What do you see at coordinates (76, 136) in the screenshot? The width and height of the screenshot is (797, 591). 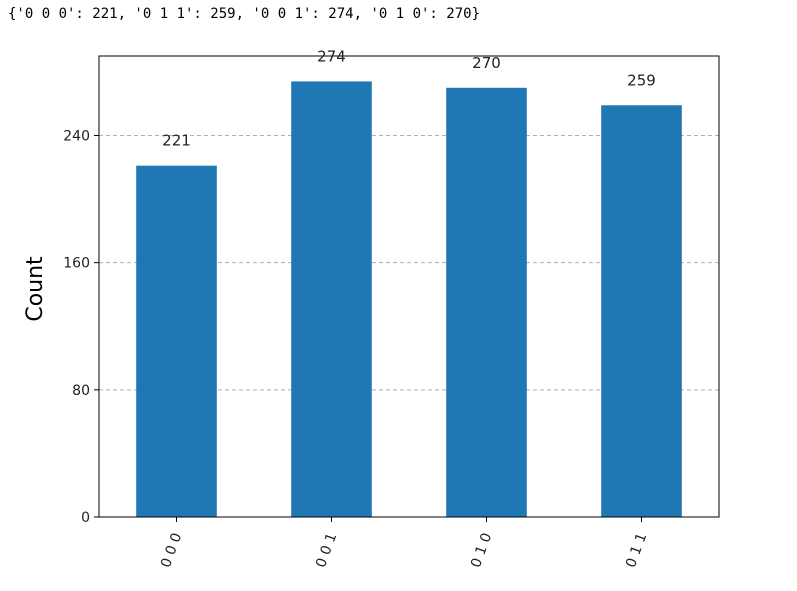 I see `y-tick-label: 240` at bounding box center [76, 136].